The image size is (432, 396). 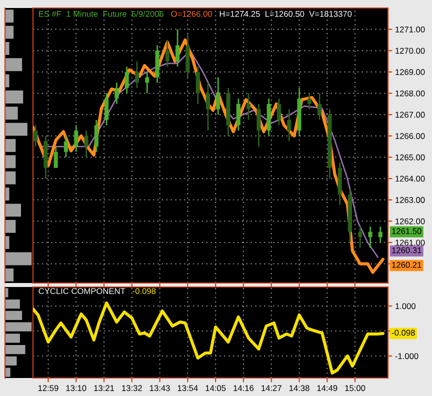 I want to click on data-label: -0.098, so click(x=403, y=333).